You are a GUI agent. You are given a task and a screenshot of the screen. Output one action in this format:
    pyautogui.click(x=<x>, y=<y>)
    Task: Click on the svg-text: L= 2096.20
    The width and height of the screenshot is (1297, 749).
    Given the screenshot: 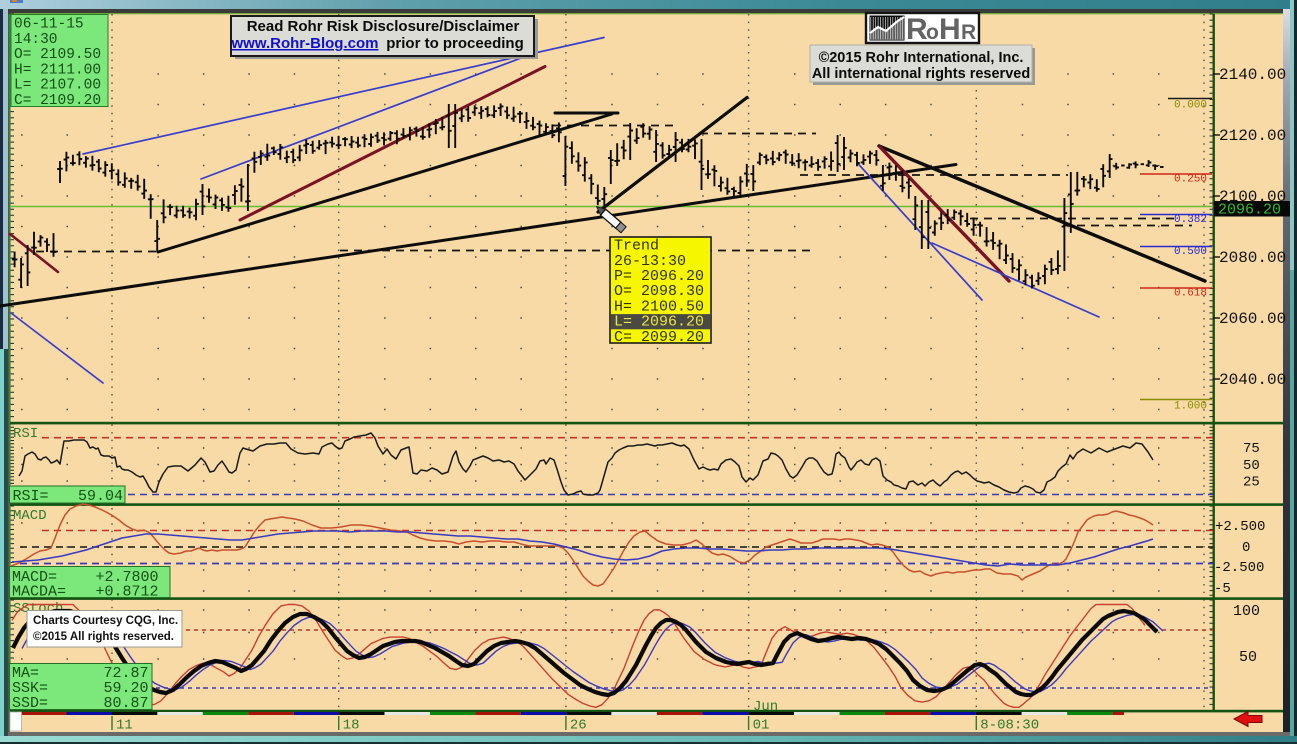 What is the action you would take?
    pyautogui.click(x=659, y=322)
    